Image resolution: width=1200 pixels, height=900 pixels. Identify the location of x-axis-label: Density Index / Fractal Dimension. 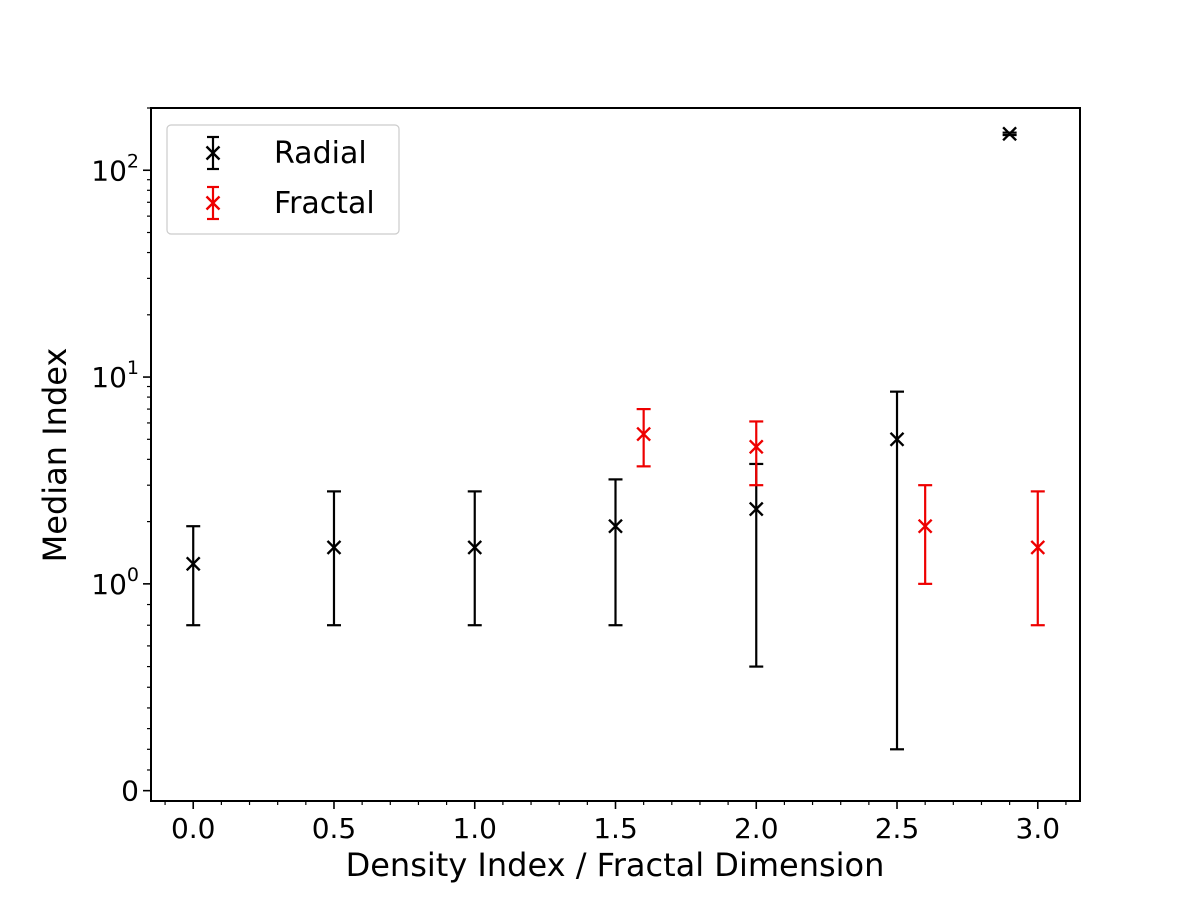
(615, 865).